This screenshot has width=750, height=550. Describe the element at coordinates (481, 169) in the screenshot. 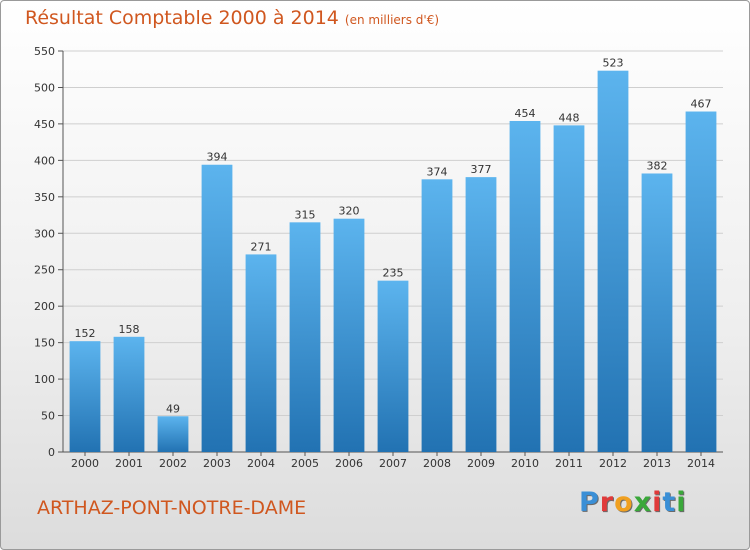

I see `bar-value-label: 377` at that location.